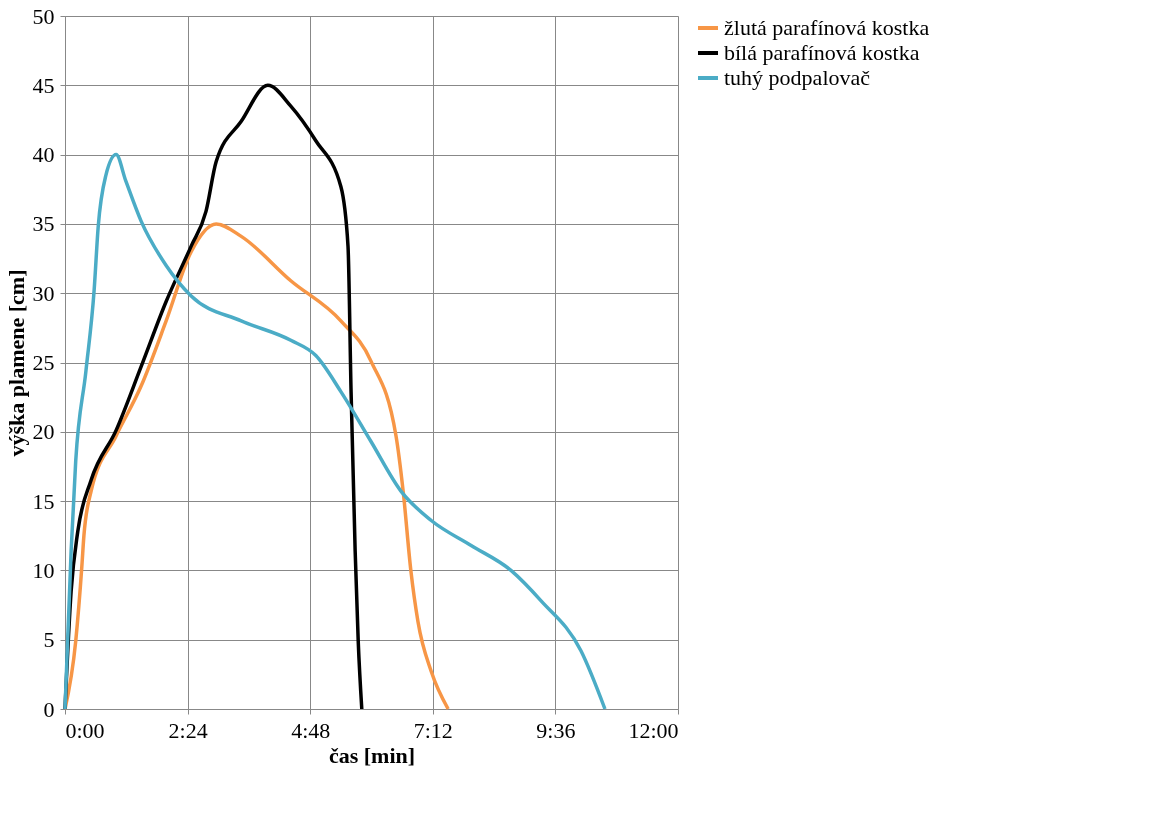 The image size is (1174, 815). Describe the element at coordinates (43, 155) in the screenshot. I see `y-tick-label: 40` at that location.